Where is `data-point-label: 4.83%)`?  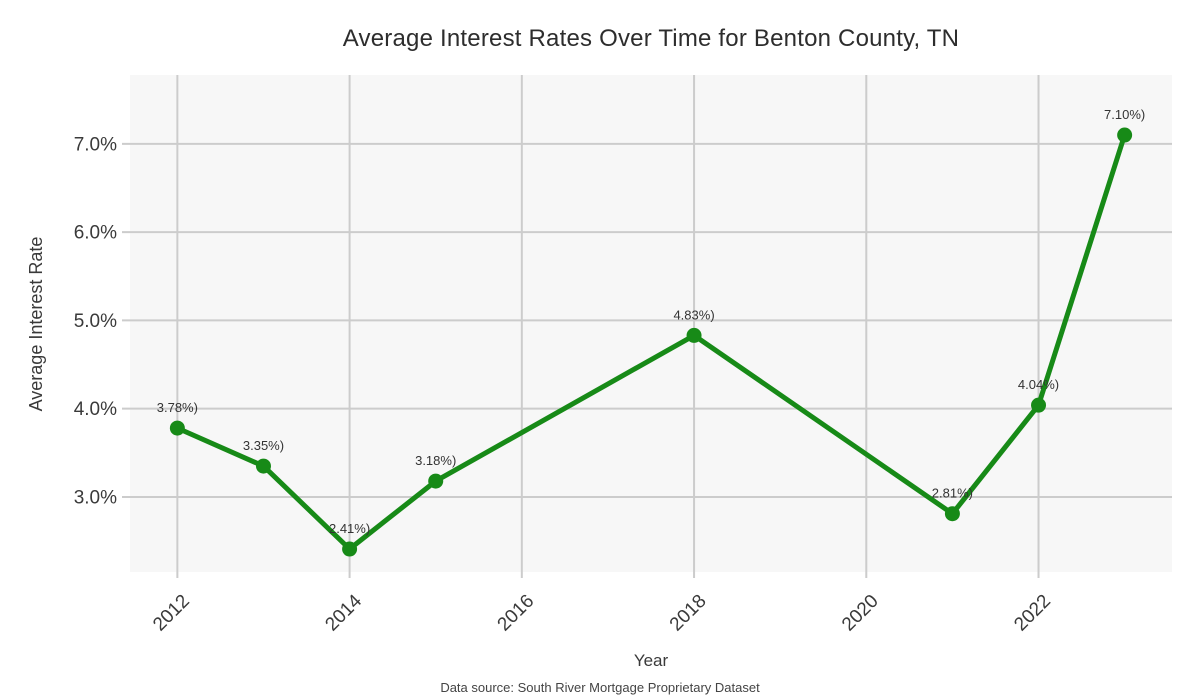 data-point-label: 4.83%) is located at coordinates (693, 314).